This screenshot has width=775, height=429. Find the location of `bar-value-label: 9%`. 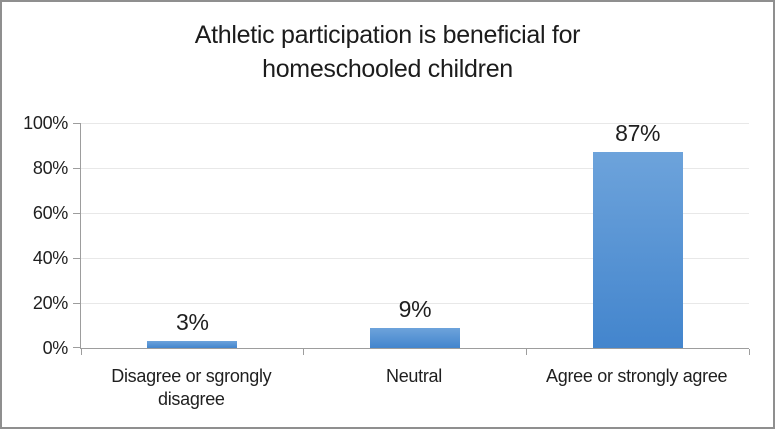

bar-value-label: 9% is located at coordinates (415, 308).